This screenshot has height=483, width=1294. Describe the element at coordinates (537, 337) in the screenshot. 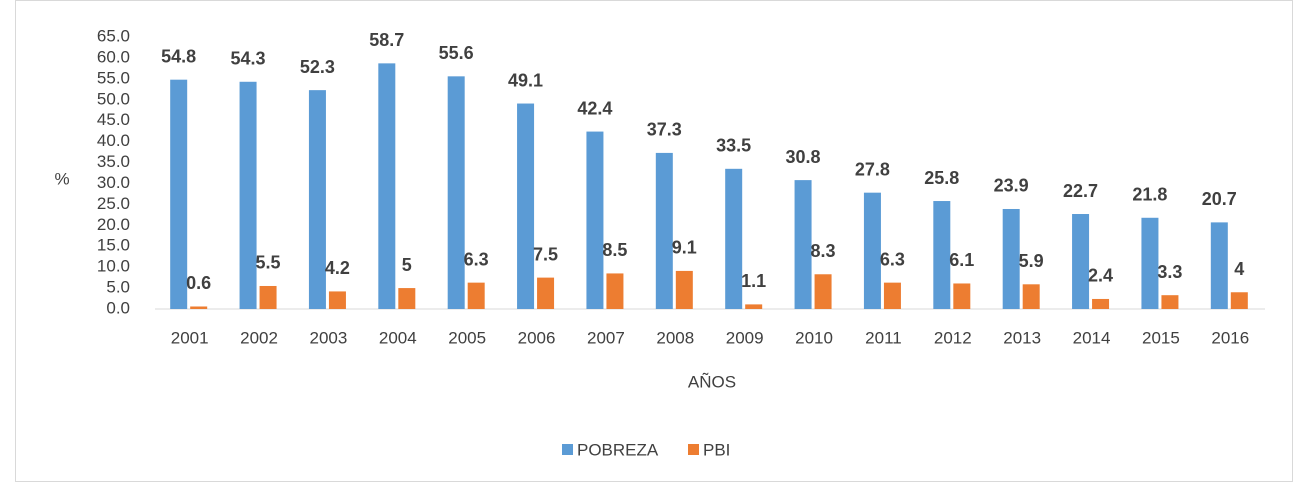

I see `x-tick-label: 2006` at that location.